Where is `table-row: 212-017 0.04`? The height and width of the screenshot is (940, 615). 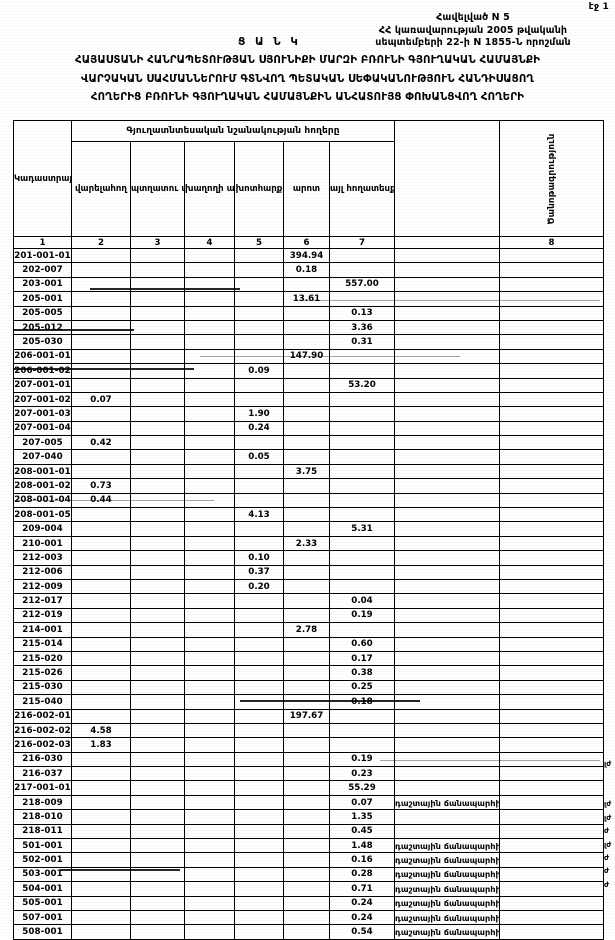 table-row: 212-017 0.04 is located at coordinates (309, 601).